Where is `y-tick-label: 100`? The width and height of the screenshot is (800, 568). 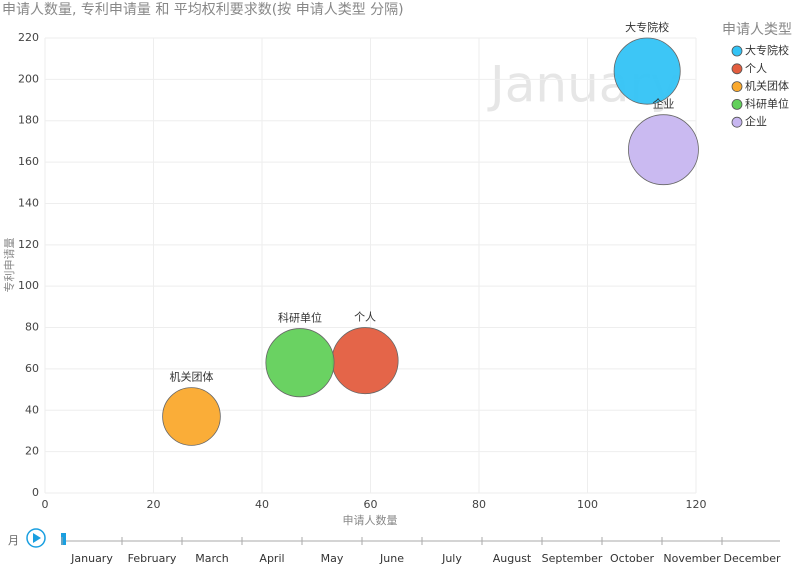 y-tick-label: 100 is located at coordinates (28, 285).